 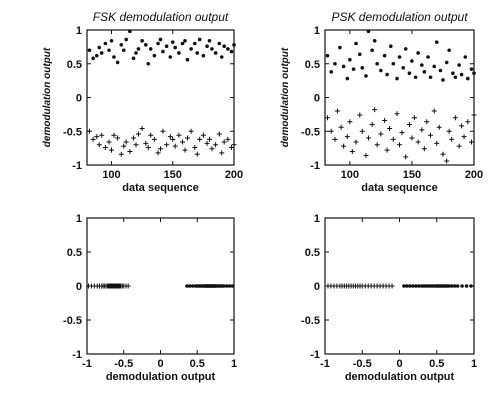 I want to click on x-tick-label: 0, so click(x=160, y=364).